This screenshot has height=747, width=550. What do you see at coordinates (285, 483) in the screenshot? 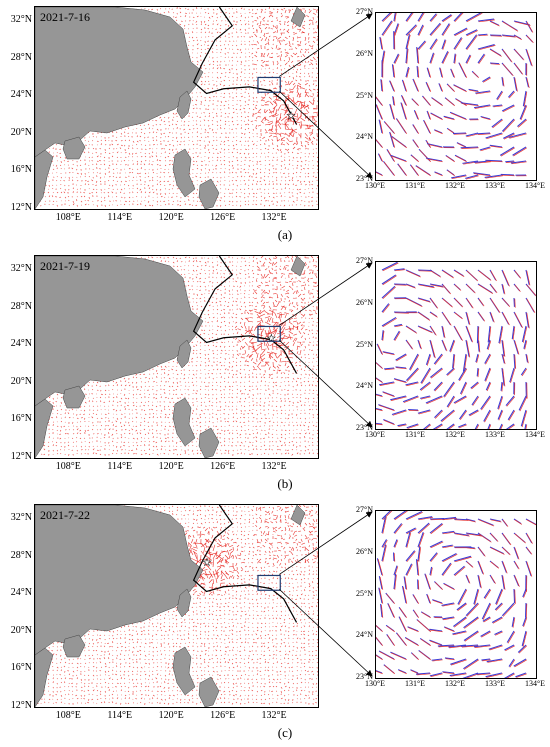
I see `panel-label: (b)` at bounding box center [285, 483].